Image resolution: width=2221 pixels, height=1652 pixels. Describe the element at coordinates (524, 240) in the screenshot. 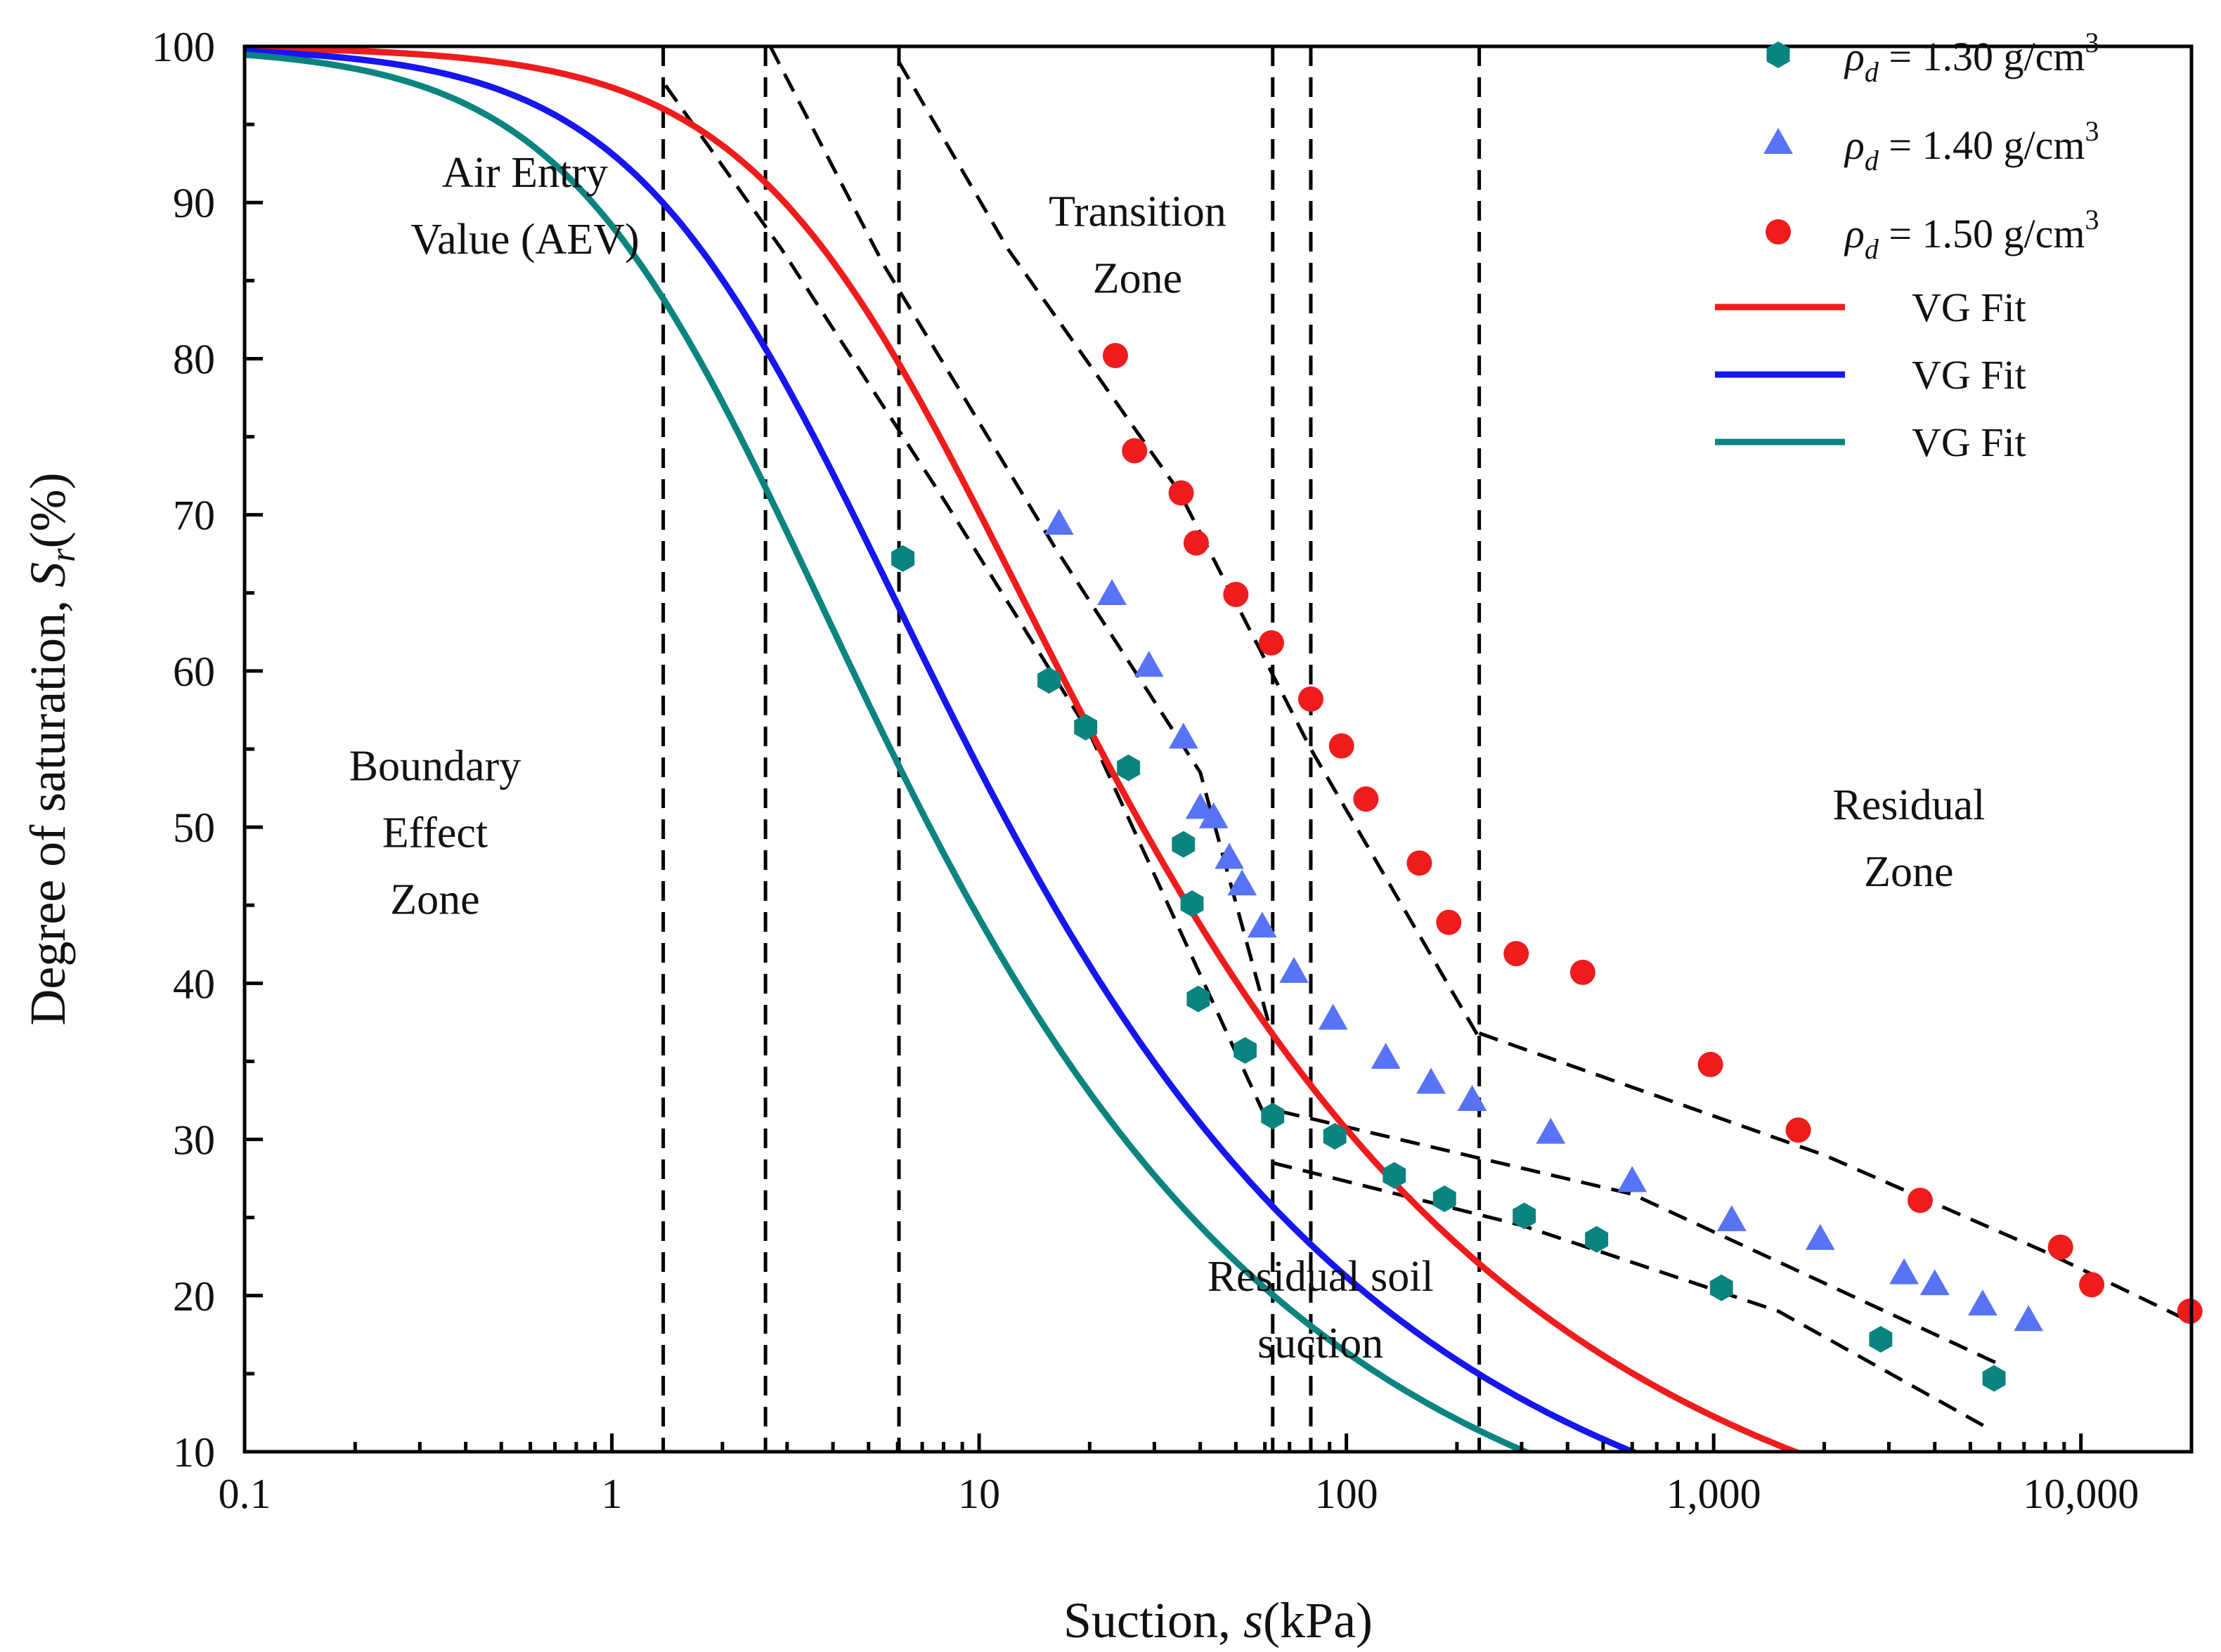

I see `air-entry-label-line-1: Value (AEV)` at that location.